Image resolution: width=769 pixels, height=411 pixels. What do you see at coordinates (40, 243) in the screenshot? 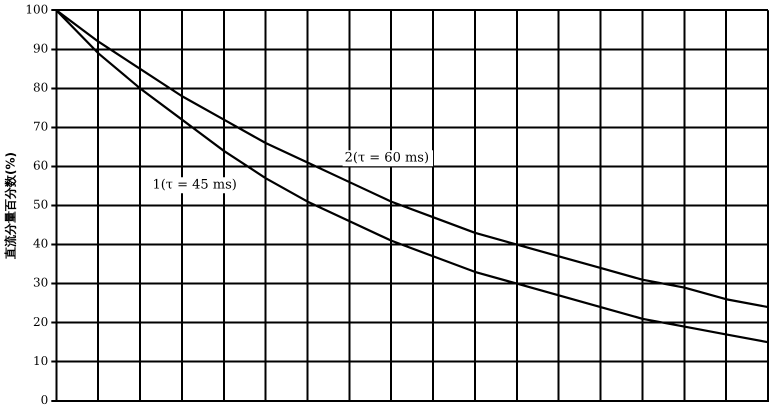
I see `y-tick-label: 40` at bounding box center [40, 243].